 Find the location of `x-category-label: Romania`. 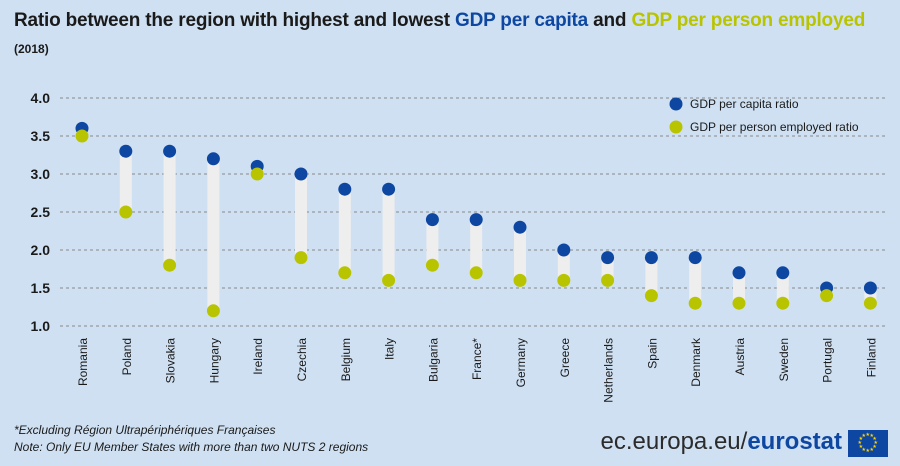

x-category-label: Romania is located at coordinates (83, 362).